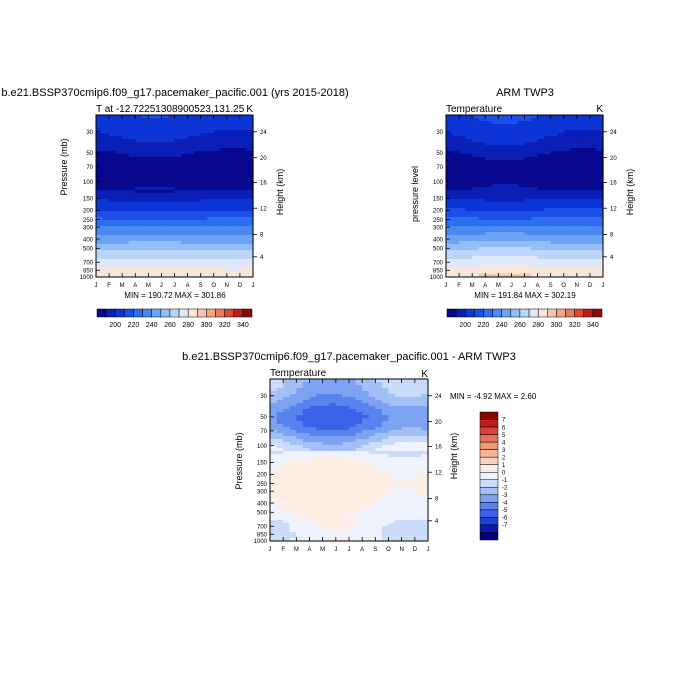 This screenshot has width=700, height=700. What do you see at coordinates (240, 286) in the screenshot?
I see `x-tick-label: D` at bounding box center [240, 286].